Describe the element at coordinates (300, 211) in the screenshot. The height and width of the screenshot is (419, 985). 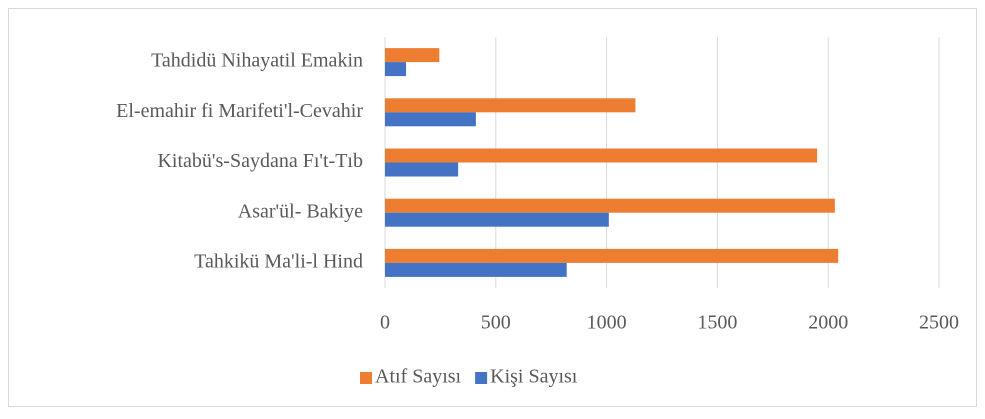
I see `y-tick-label: Asar'ül- Bakiye` at that location.